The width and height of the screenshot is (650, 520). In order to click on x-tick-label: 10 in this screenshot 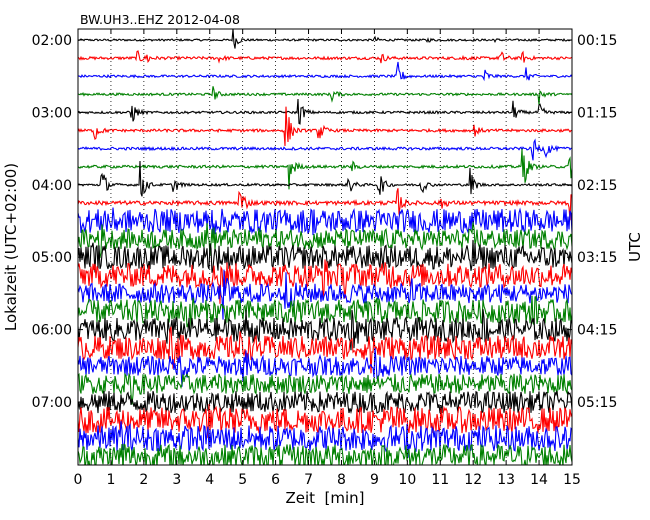, I will do `click(407, 480)`.